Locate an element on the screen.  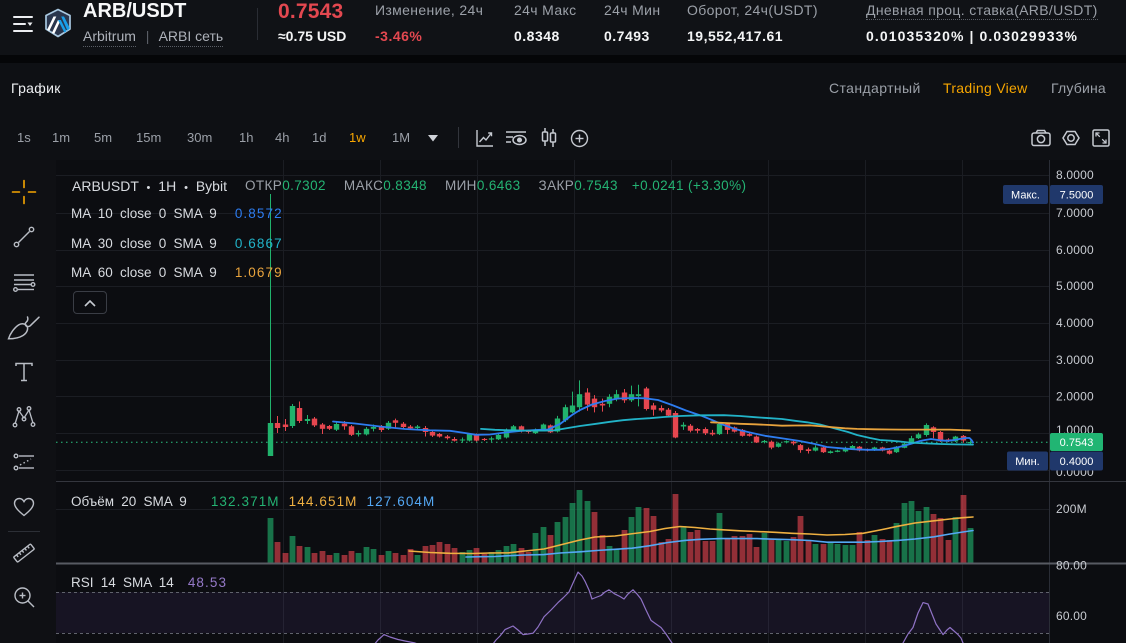
svg-text: 80.00 is located at coordinates (1071, 566).